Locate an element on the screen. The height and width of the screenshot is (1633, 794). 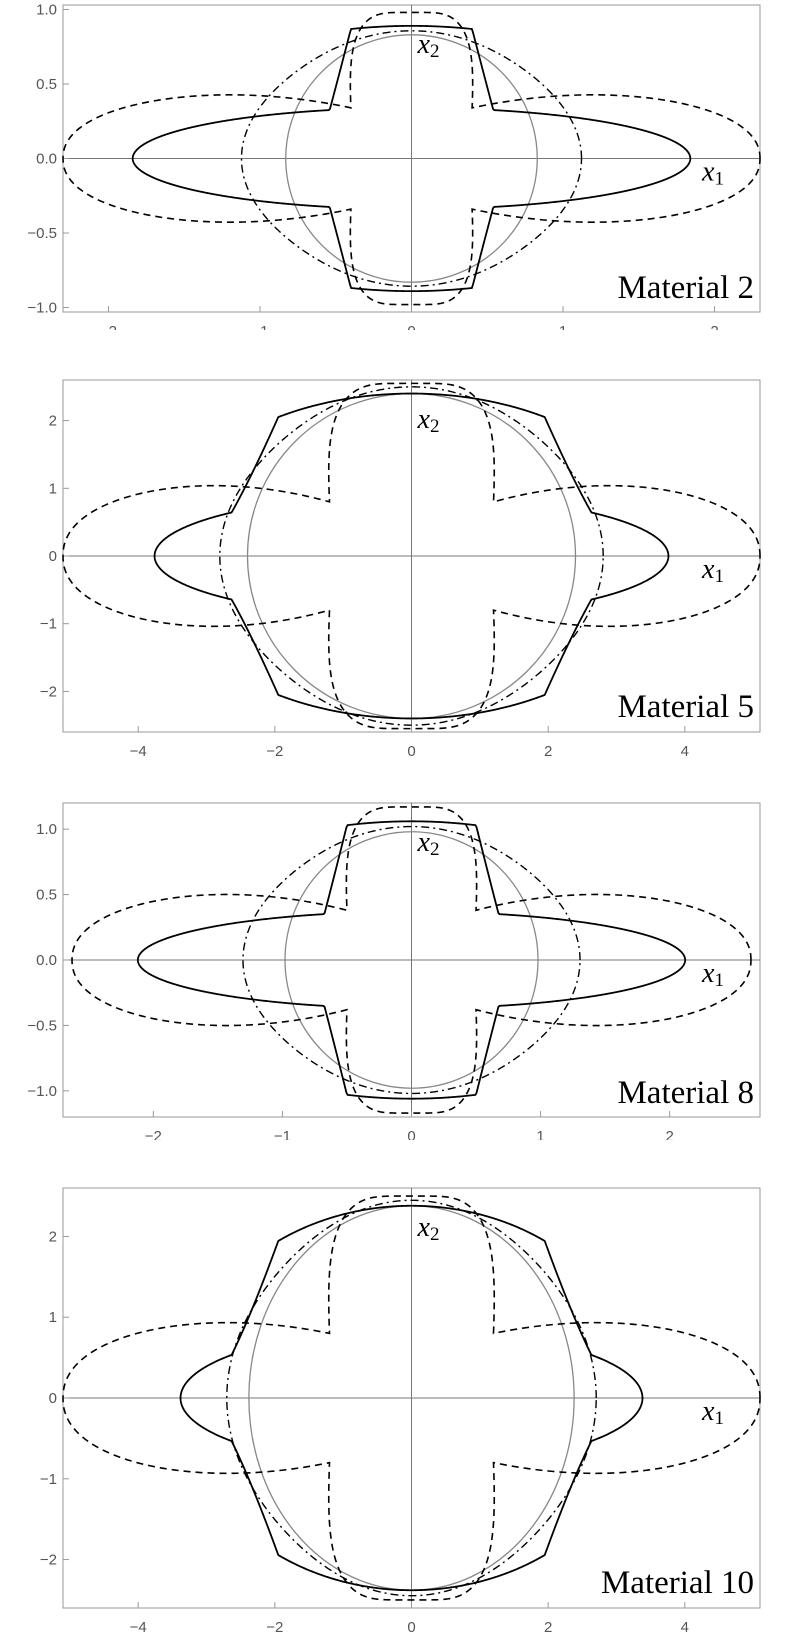
panel-title: Material 10 is located at coordinates (677, 1583).